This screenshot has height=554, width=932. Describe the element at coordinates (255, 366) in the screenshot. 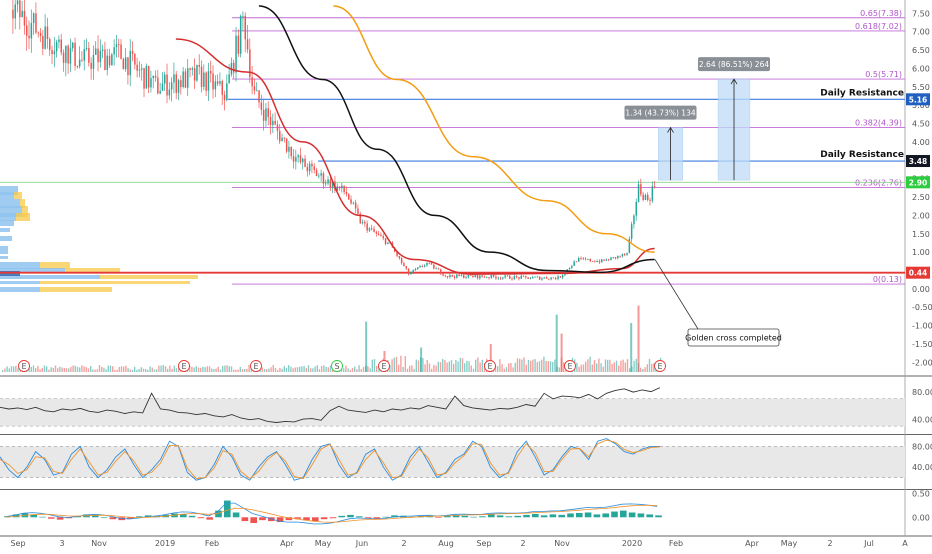

I see `event-marker-letter: E` at that location.